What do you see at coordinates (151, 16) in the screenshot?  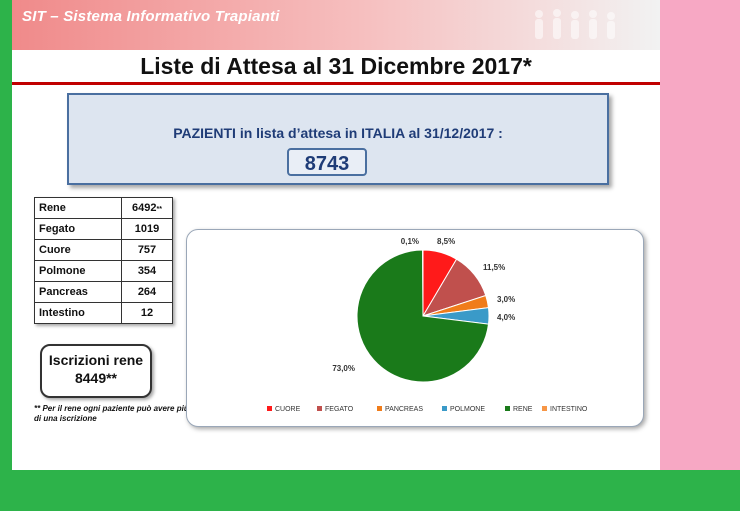 I see `app-title: SIT – Sistema Informativo Trapianti` at bounding box center [151, 16].